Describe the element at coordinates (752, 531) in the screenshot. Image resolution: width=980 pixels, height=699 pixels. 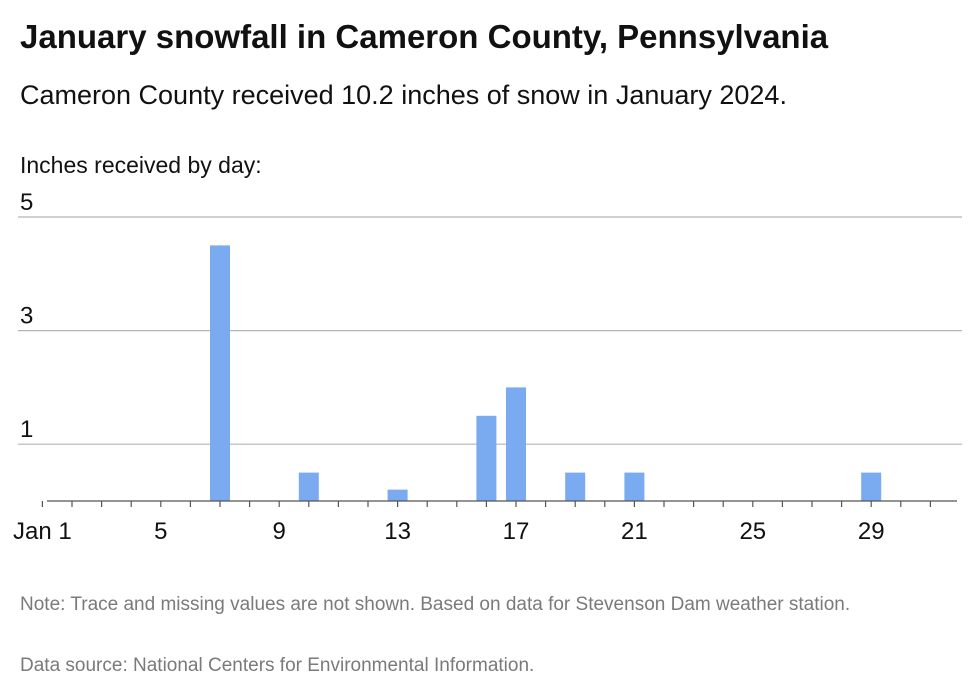
I see `x-tick-label-25: 25` at that location.